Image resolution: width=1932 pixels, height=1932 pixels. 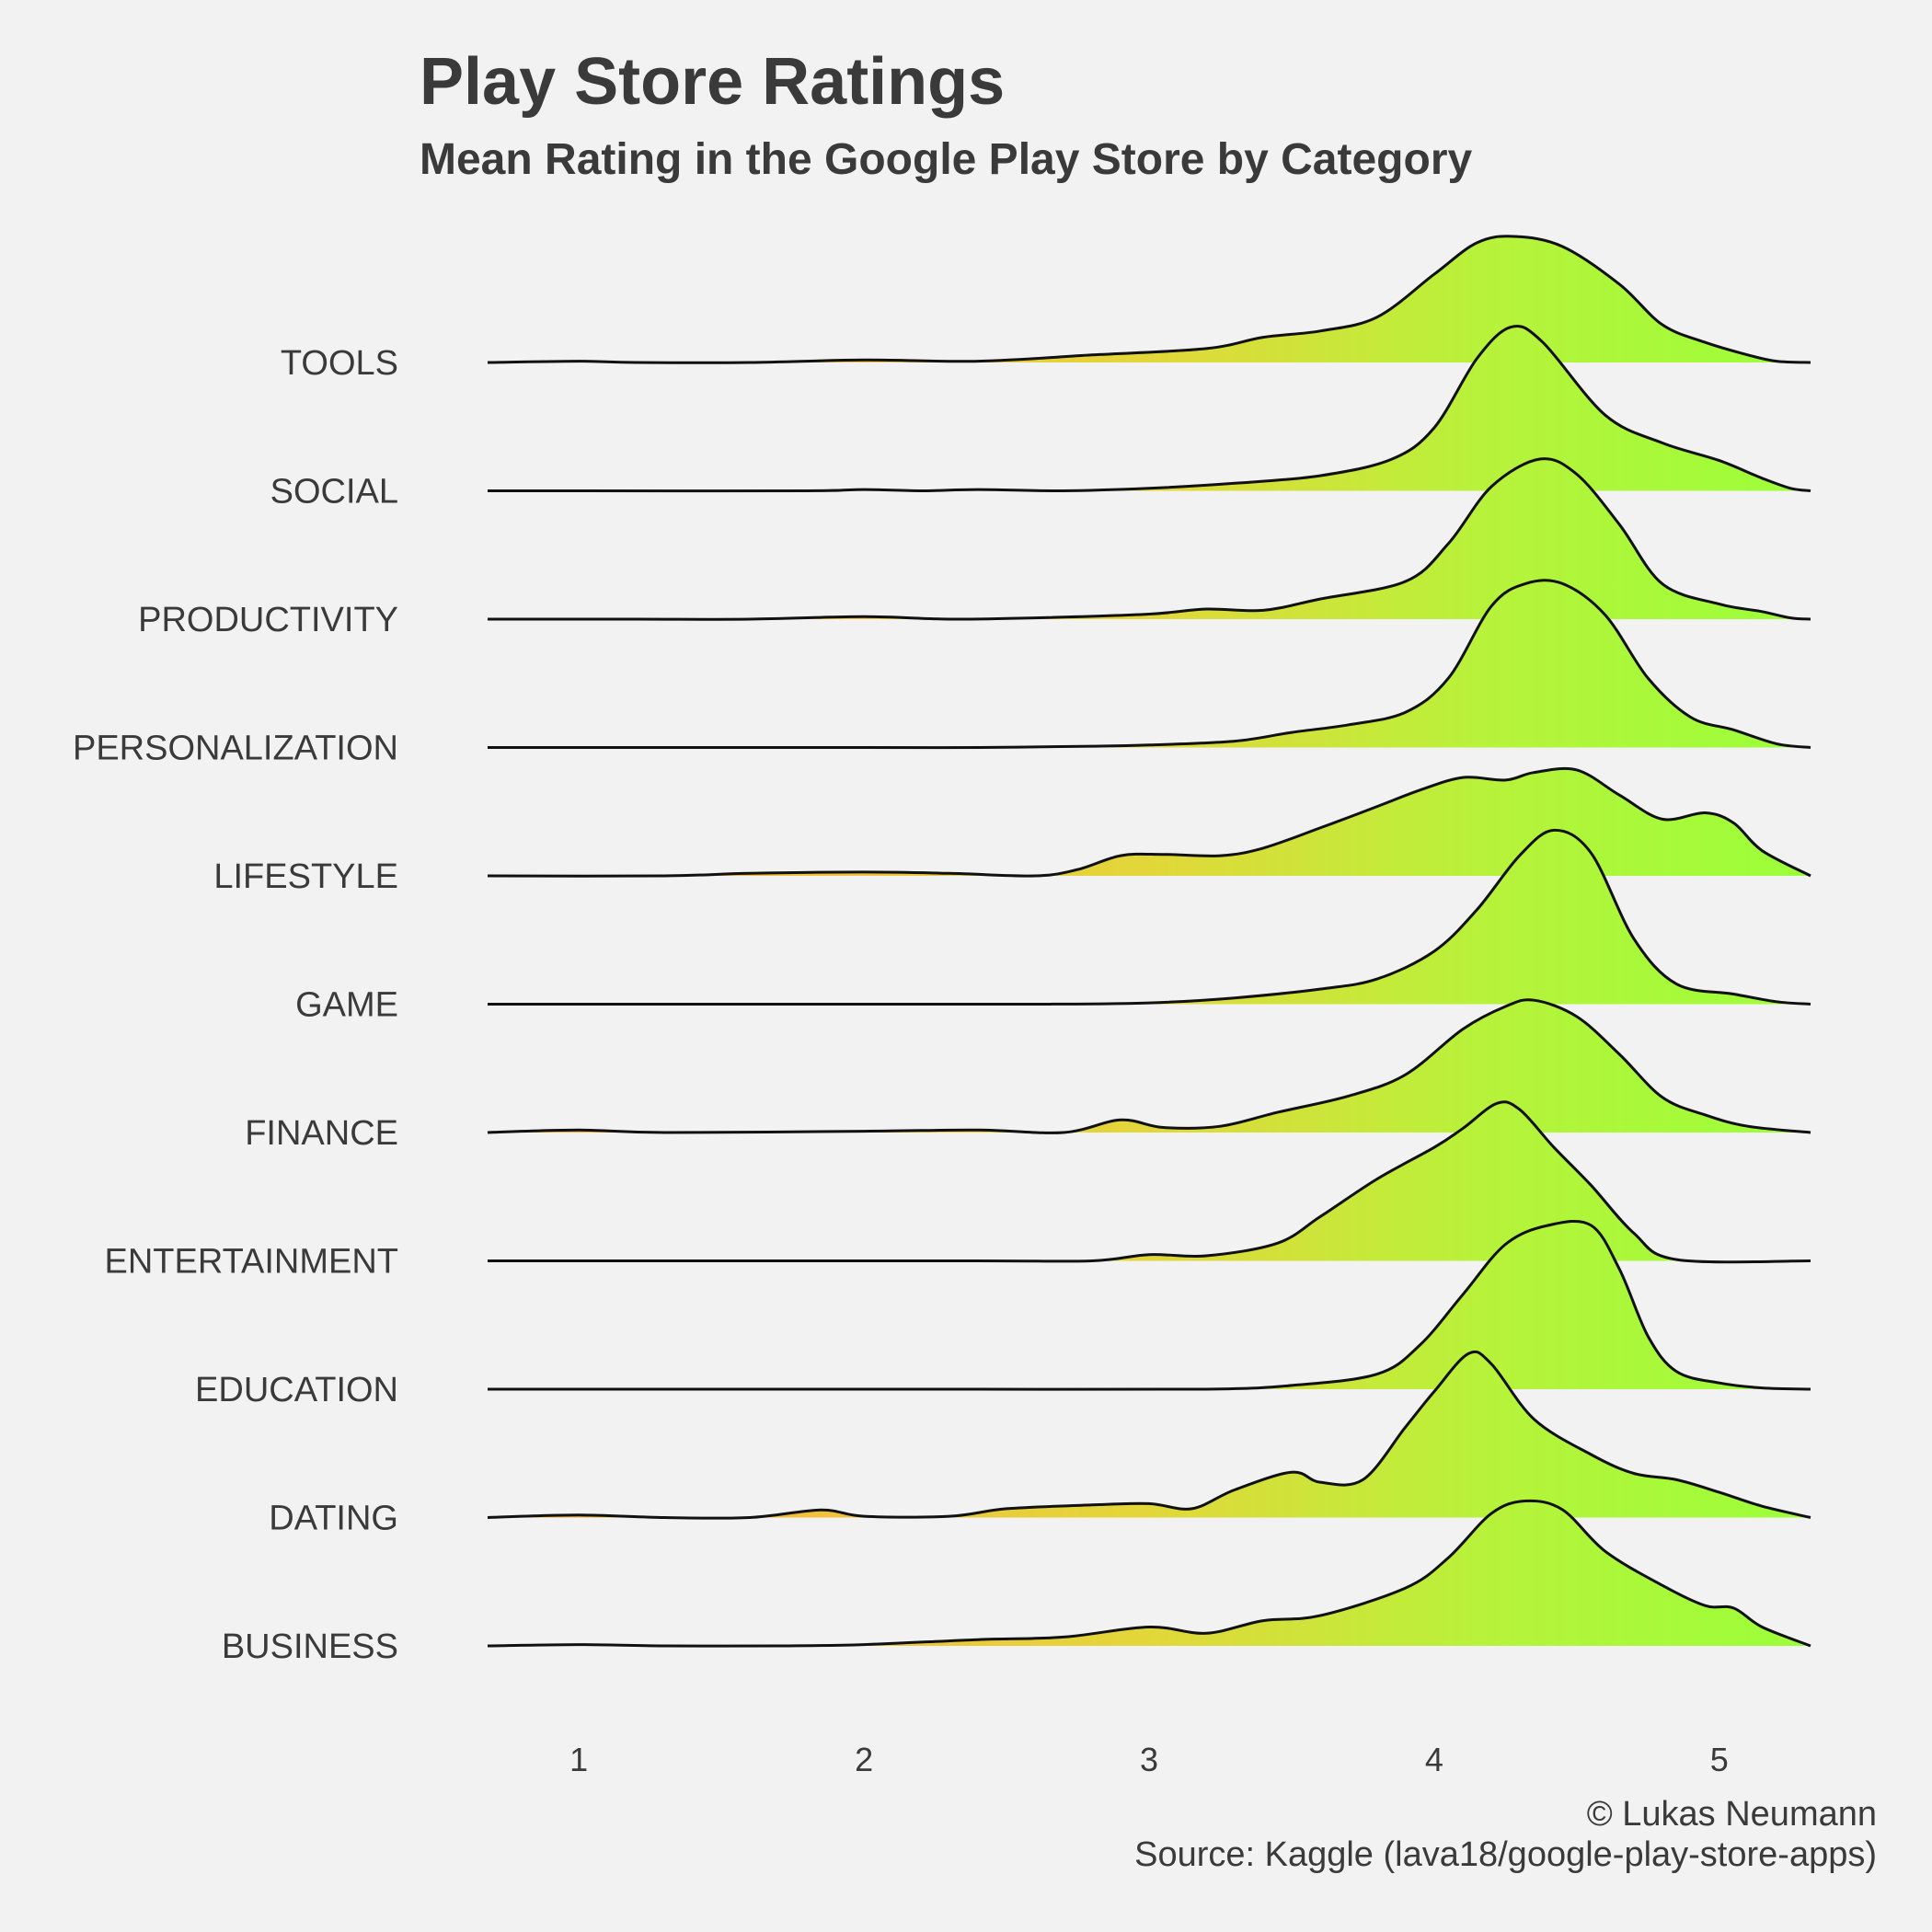 I want to click on category-label-social: SOCIAL, so click(x=334, y=493).